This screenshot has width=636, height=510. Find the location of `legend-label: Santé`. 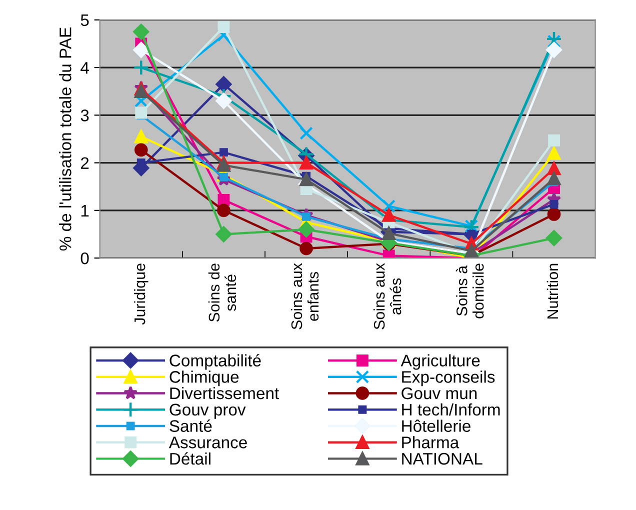

legend-label: Santé is located at coordinates (191, 426).